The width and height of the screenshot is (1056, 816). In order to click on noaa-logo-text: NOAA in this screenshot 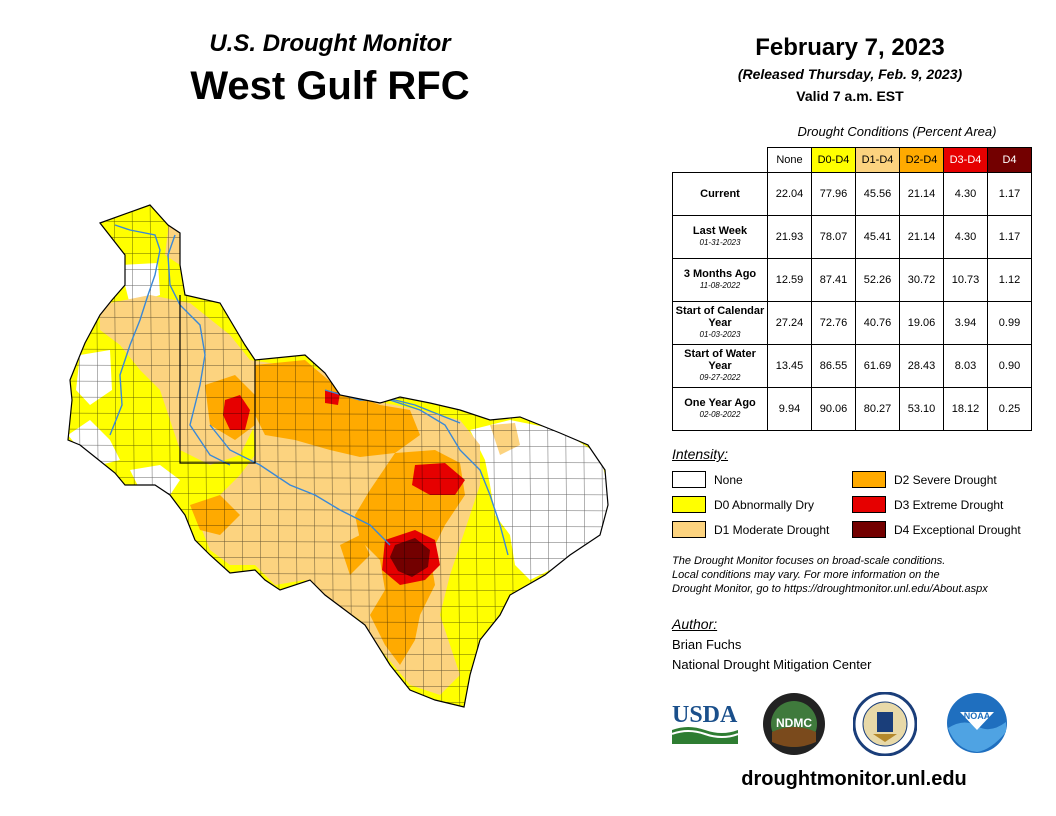, I will do `click(977, 716)`.